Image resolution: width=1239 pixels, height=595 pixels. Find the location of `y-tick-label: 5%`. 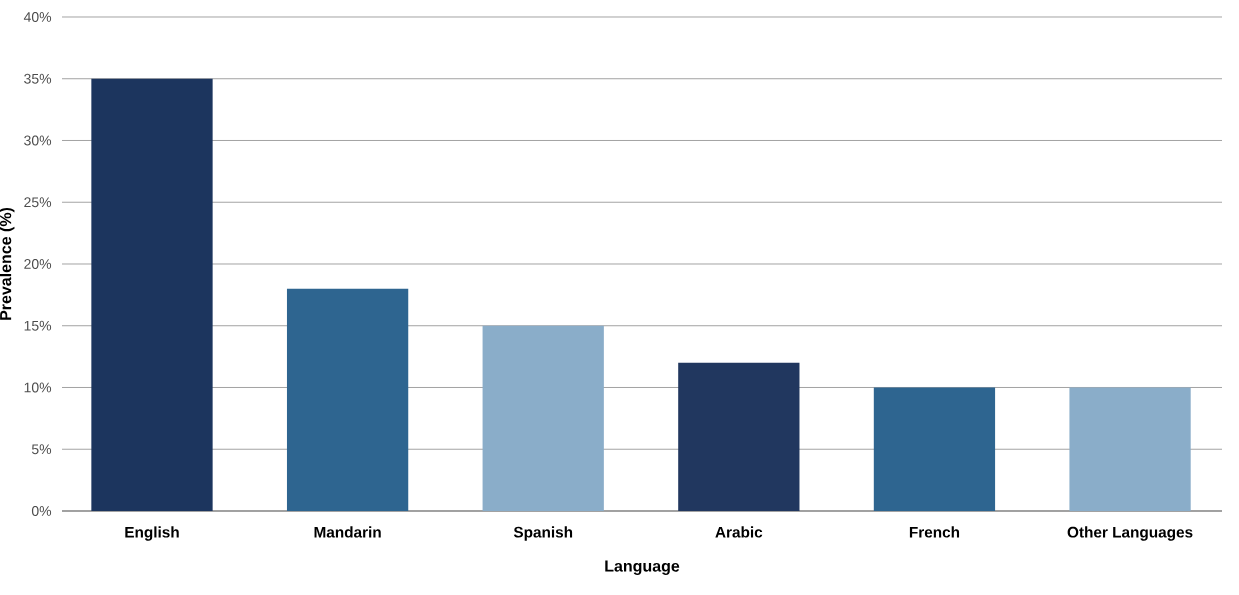

y-tick-label: 5% is located at coordinates (41, 449).